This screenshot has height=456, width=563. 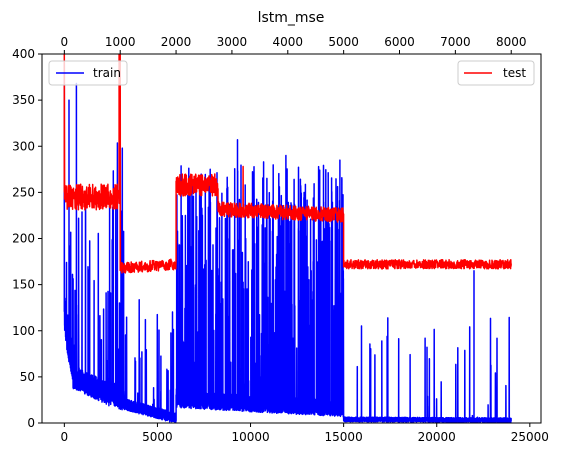 I want to click on left-tick-label: 250, so click(x=23, y=192).